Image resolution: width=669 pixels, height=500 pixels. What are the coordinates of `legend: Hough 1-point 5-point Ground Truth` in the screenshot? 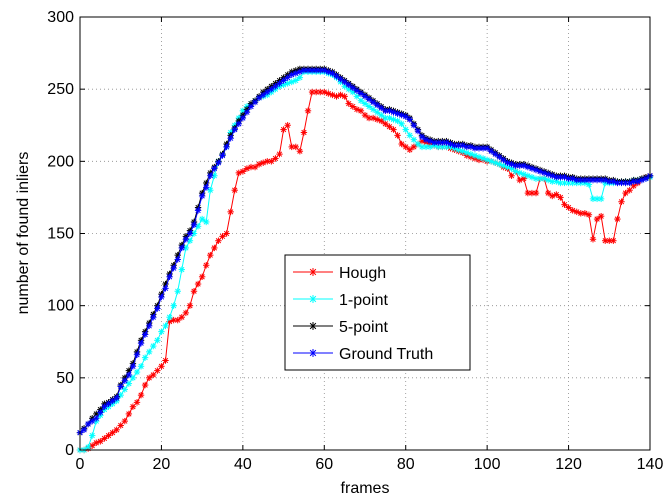 It's located at (377, 312).